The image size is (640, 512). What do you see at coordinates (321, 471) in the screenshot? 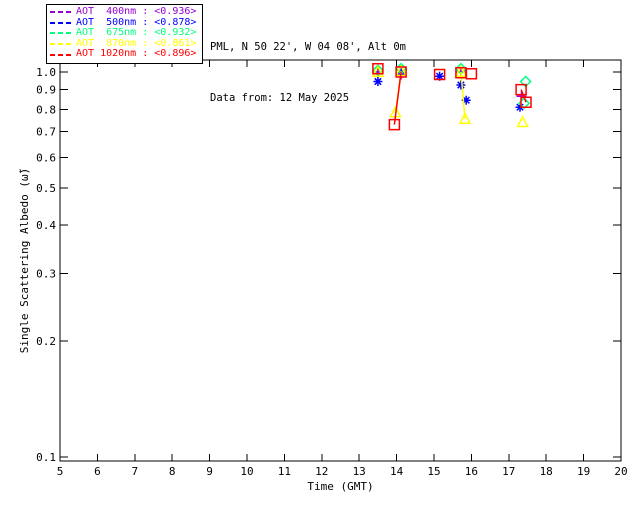
I see `x-tick-label: 12` at bounding box center [321, 471].